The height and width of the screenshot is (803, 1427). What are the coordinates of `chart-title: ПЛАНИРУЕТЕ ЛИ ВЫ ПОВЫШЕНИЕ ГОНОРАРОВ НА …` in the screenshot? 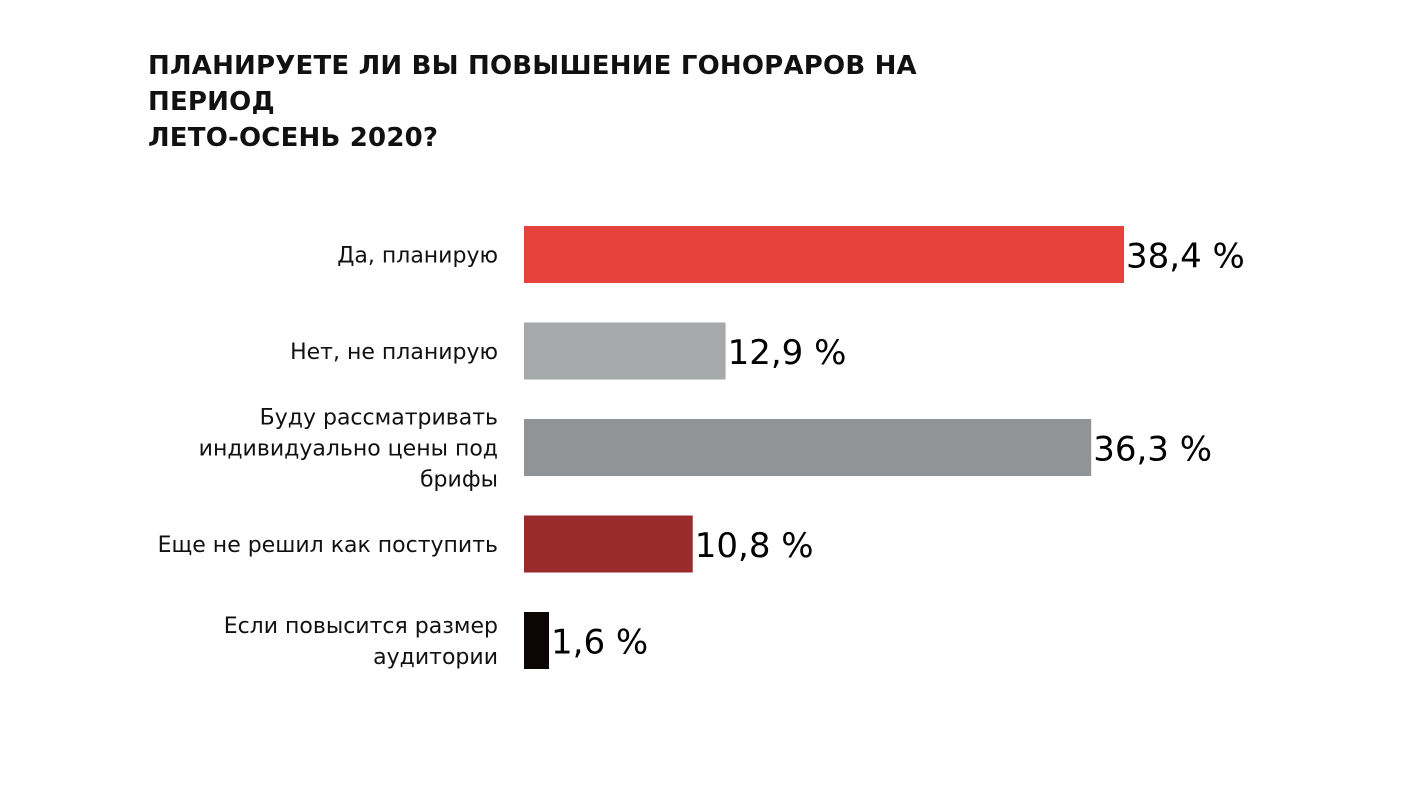 It's located at (532, 102).